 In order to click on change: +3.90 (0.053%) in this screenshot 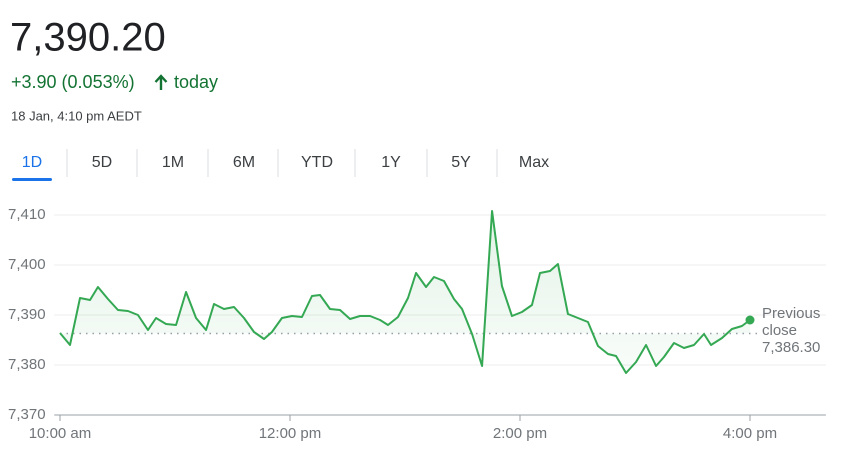, I will do `click(73, 82)`.